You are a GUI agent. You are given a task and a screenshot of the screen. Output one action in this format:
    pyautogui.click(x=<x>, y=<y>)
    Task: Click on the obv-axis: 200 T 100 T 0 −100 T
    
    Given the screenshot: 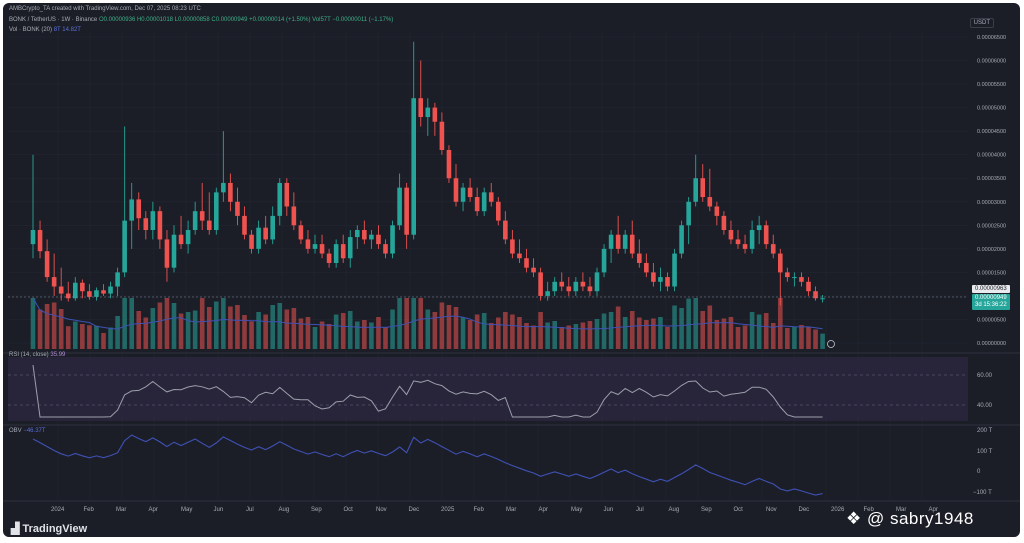 What is the action you would take?
    pyautogui.click(x=983, y=462)
    